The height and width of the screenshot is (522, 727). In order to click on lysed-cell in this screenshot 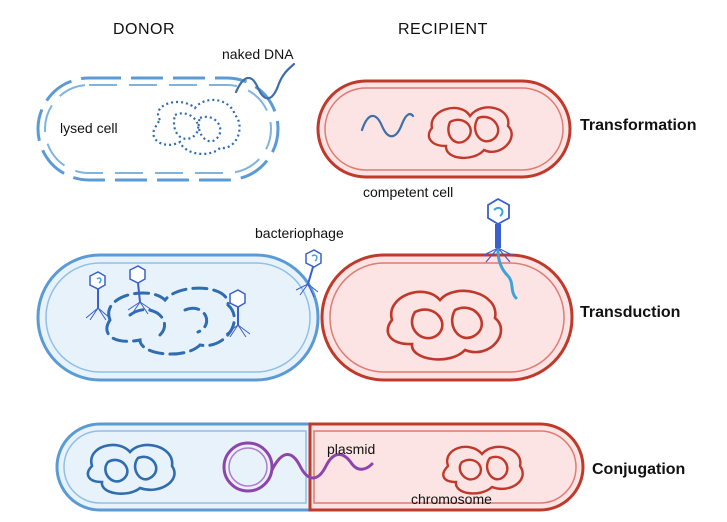, I will do `click(158, 129)`.